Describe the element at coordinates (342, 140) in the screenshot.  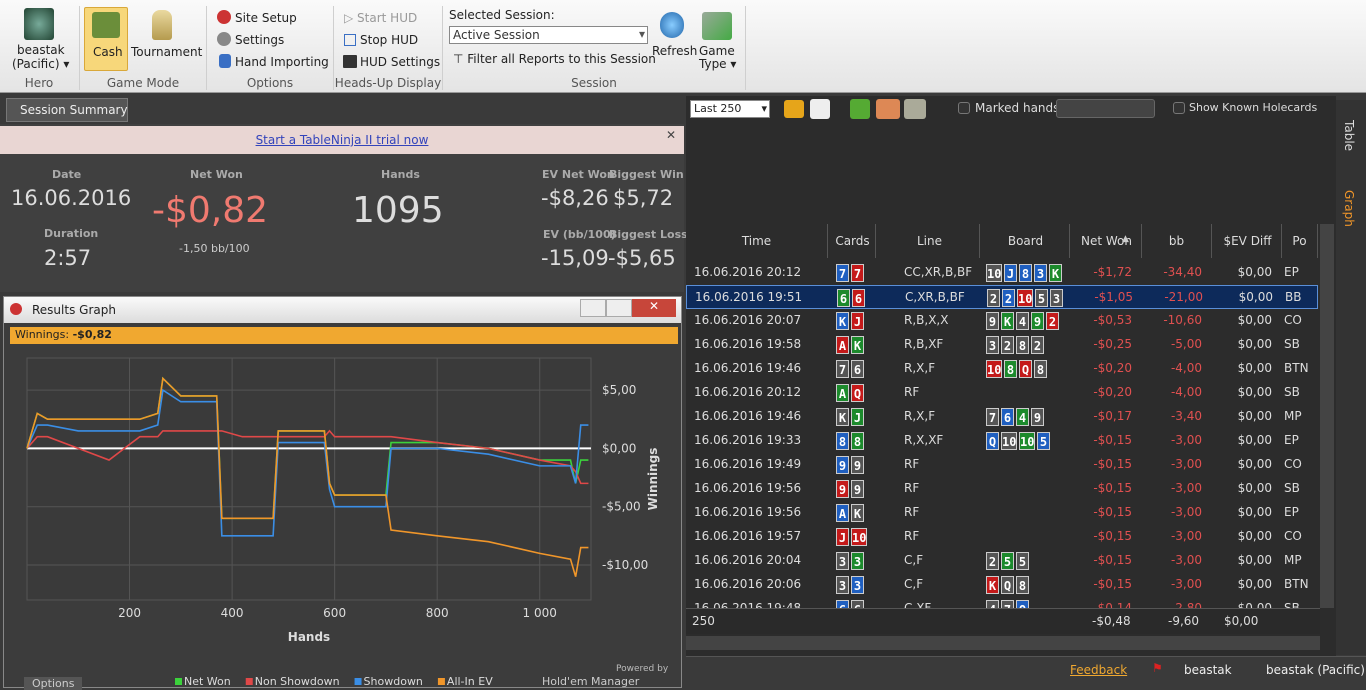
I see `trial-link: Start a TableNinja II trial now` at that location.